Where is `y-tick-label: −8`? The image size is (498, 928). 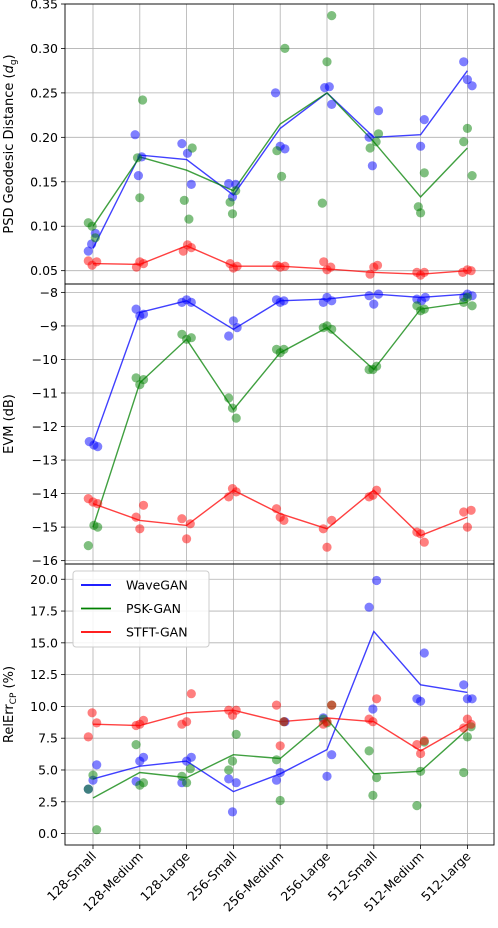 y-tick-label: −8 is located at coordinates (49, 292).